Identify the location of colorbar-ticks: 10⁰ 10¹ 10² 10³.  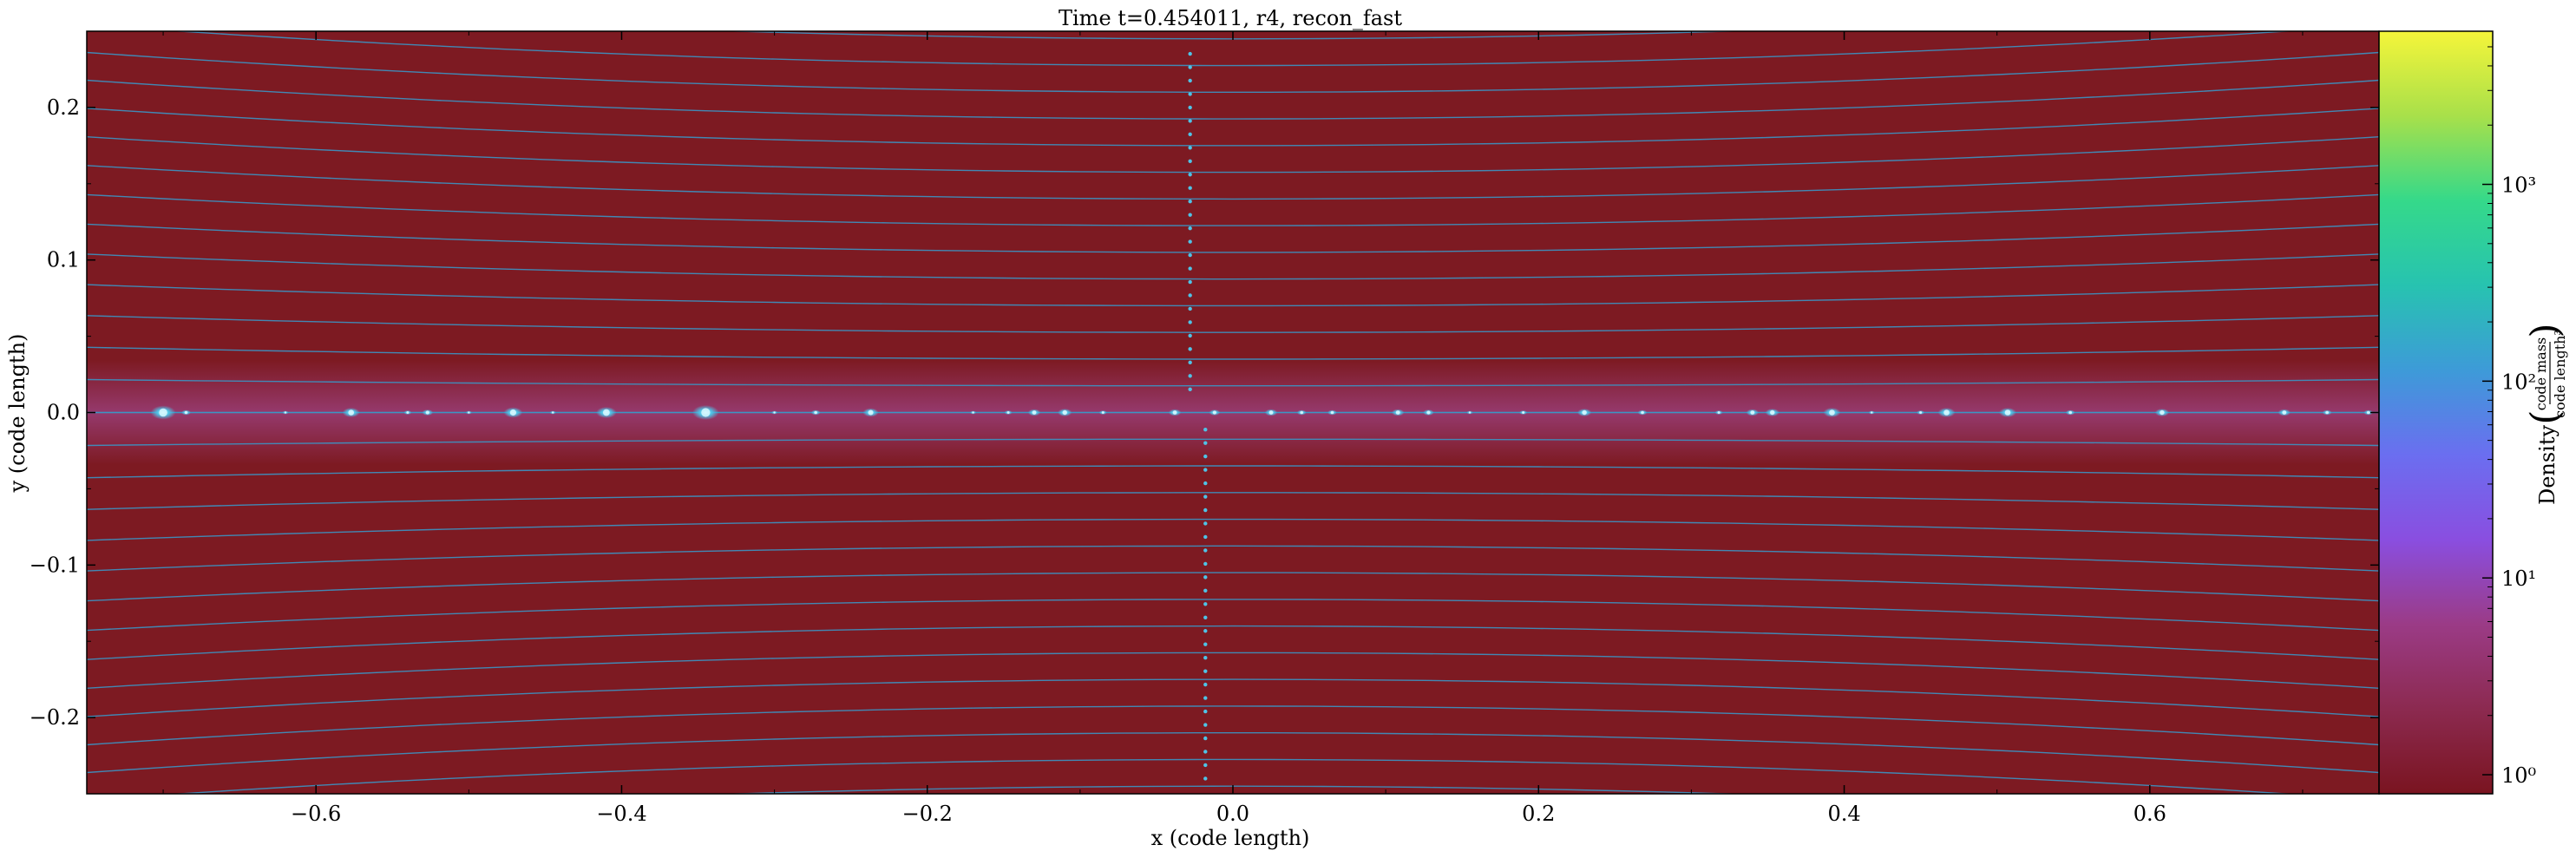
(2509, 409).